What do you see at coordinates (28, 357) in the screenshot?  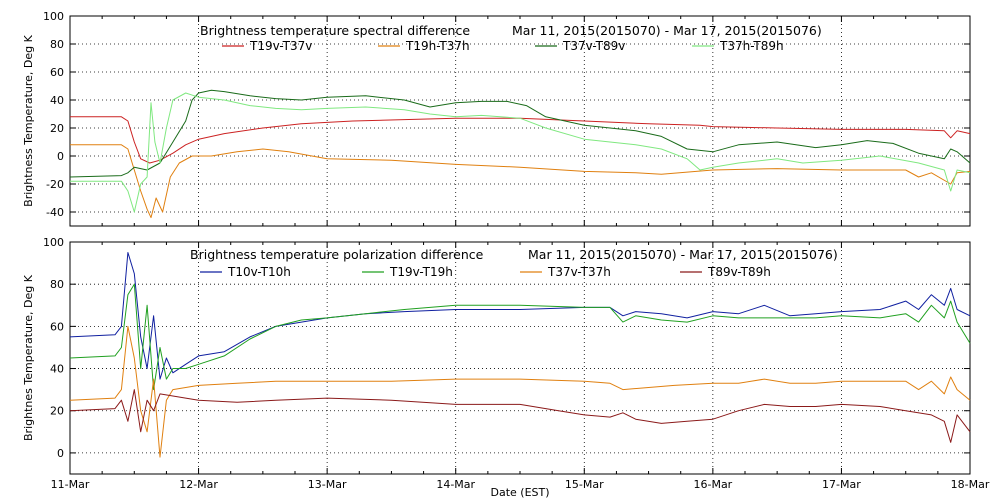 I see `bottom-y-axis-label: Brightnes Temperature, Deg K` at bounding box center [28, 357].